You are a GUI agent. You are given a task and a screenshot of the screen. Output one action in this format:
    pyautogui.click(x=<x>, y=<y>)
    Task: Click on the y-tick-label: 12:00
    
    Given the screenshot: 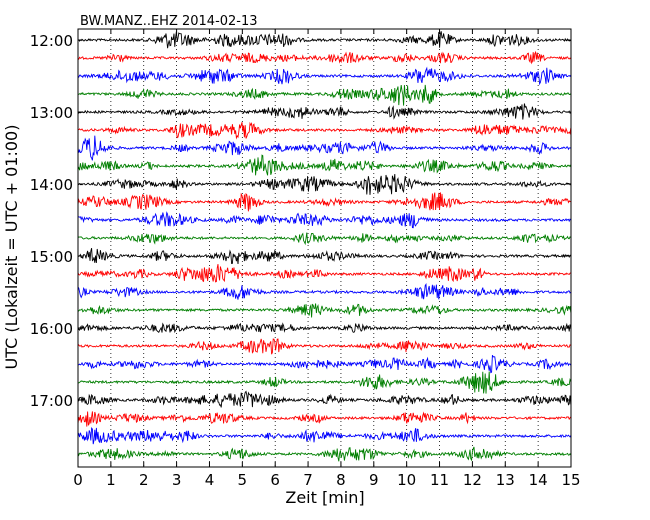 What is the action you would take?
    pyautogui.click(x=51, y=41)
    